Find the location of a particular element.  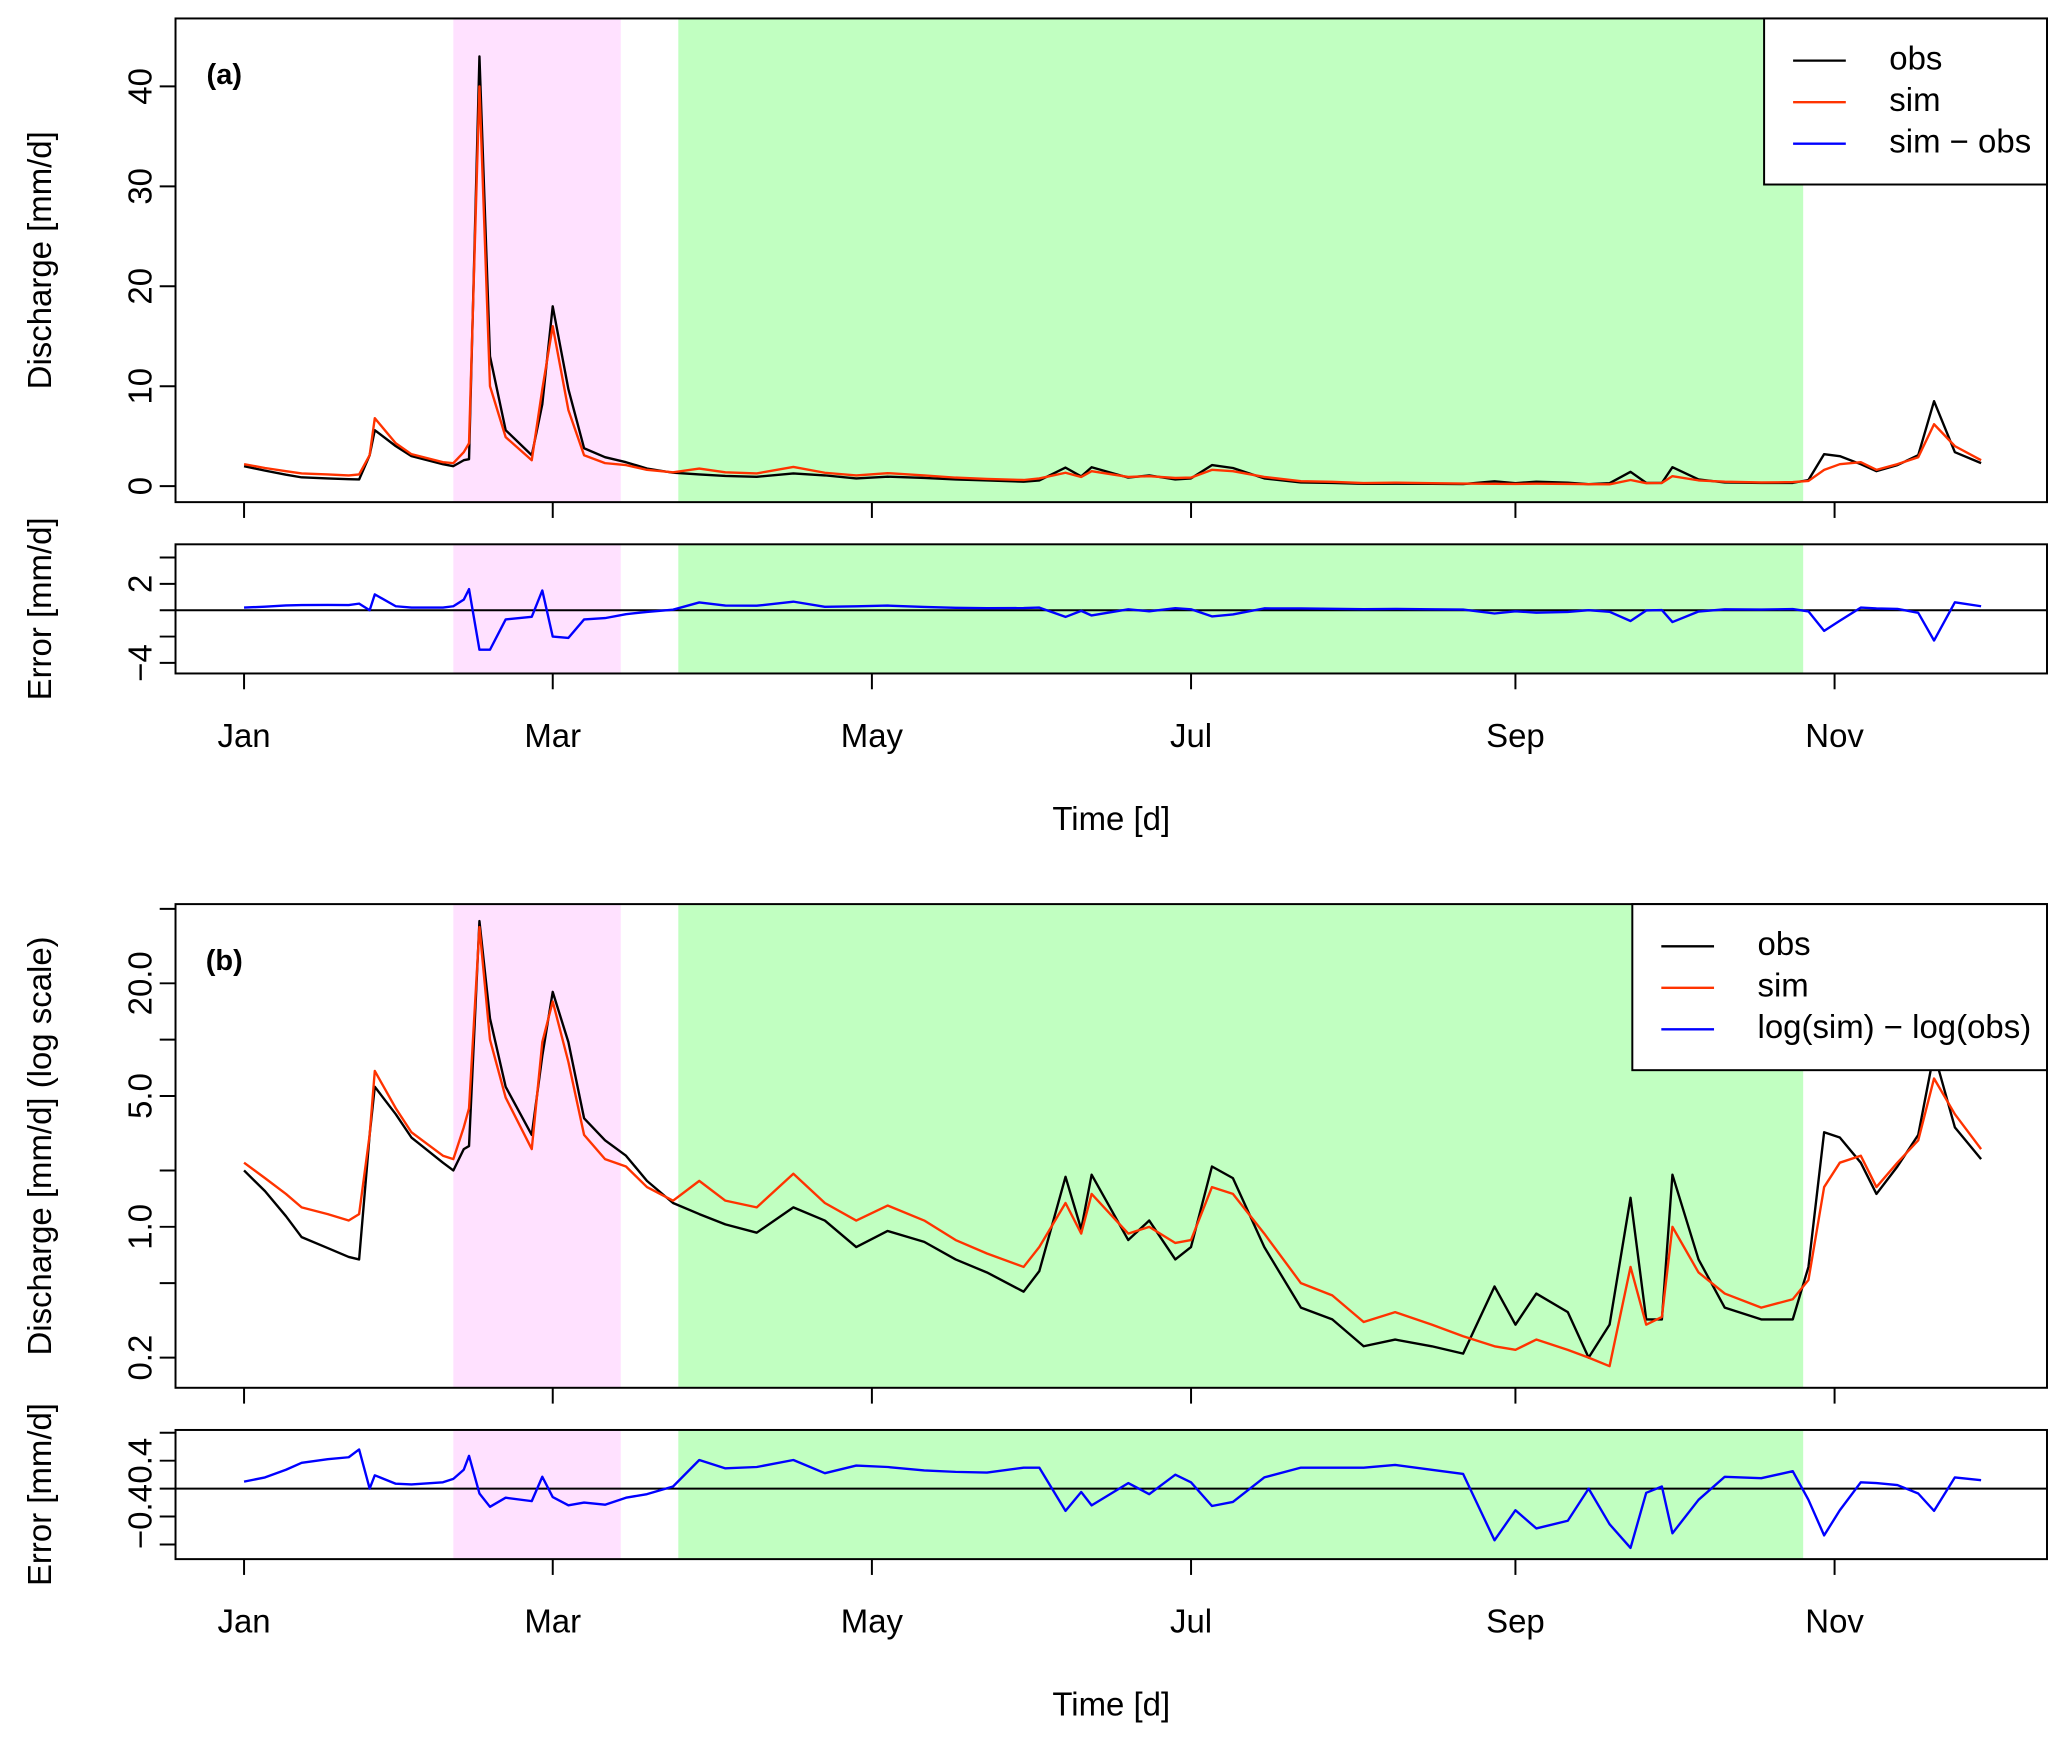

y-tick-label: 5.0 is located at coordinates (139, 1096).